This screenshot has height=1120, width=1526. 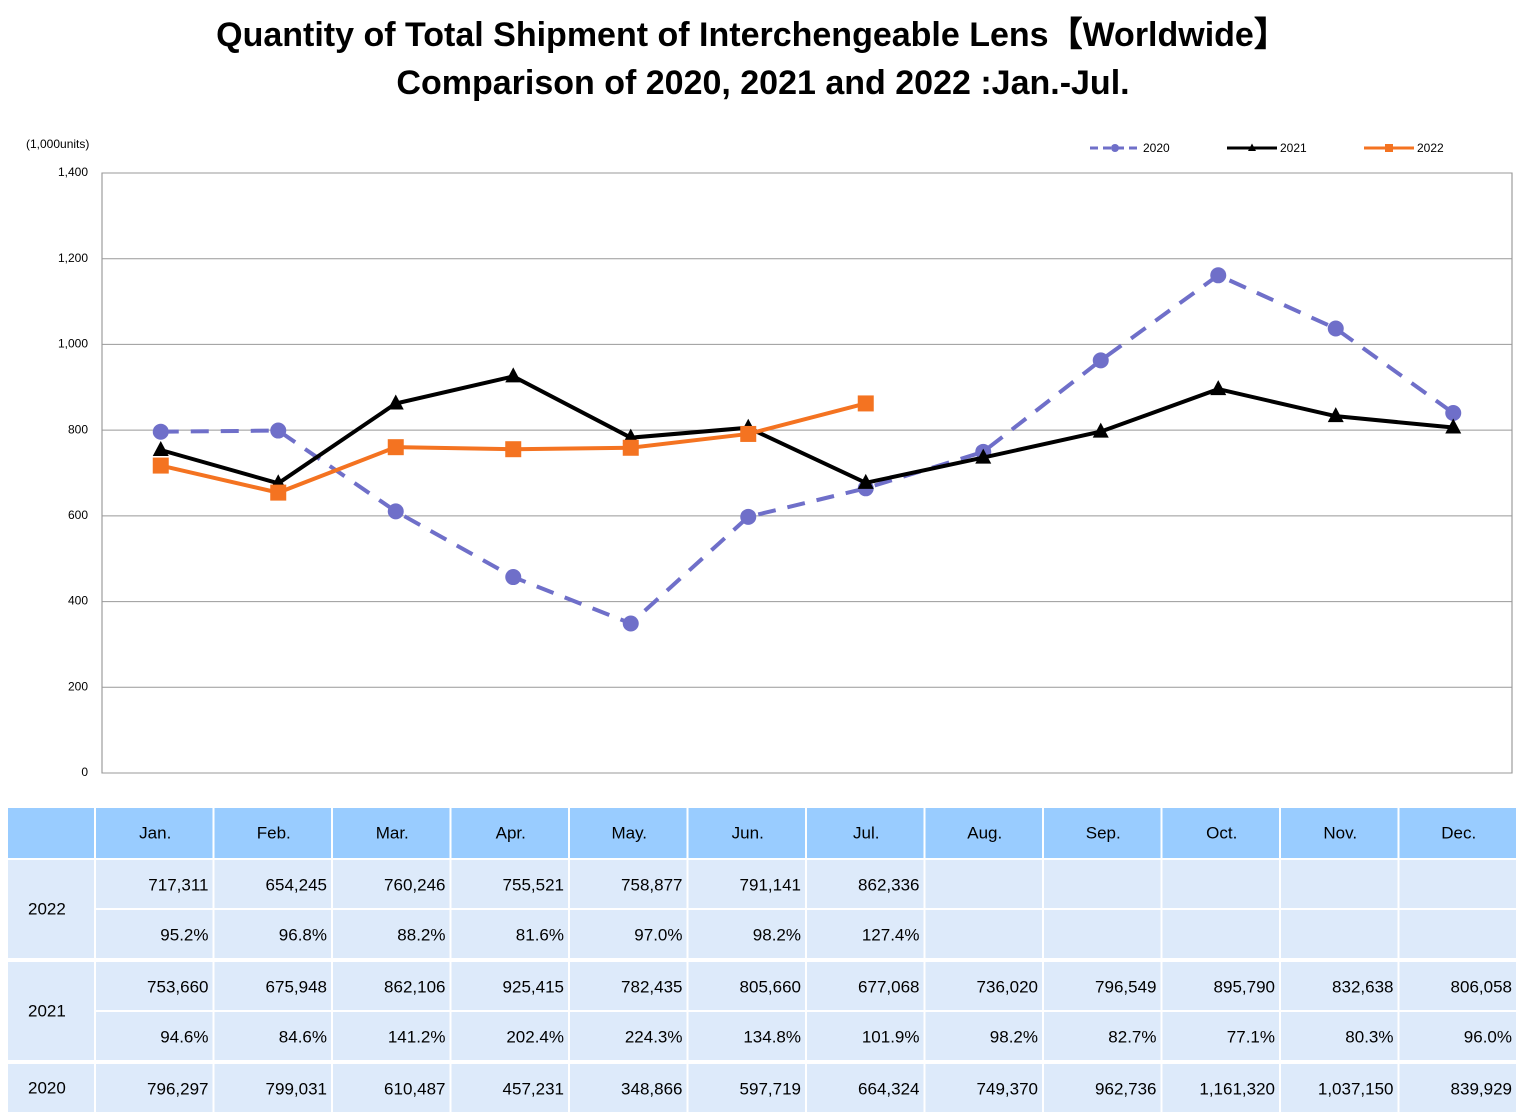 I want to click on series-line, so click(x=807, y=430).